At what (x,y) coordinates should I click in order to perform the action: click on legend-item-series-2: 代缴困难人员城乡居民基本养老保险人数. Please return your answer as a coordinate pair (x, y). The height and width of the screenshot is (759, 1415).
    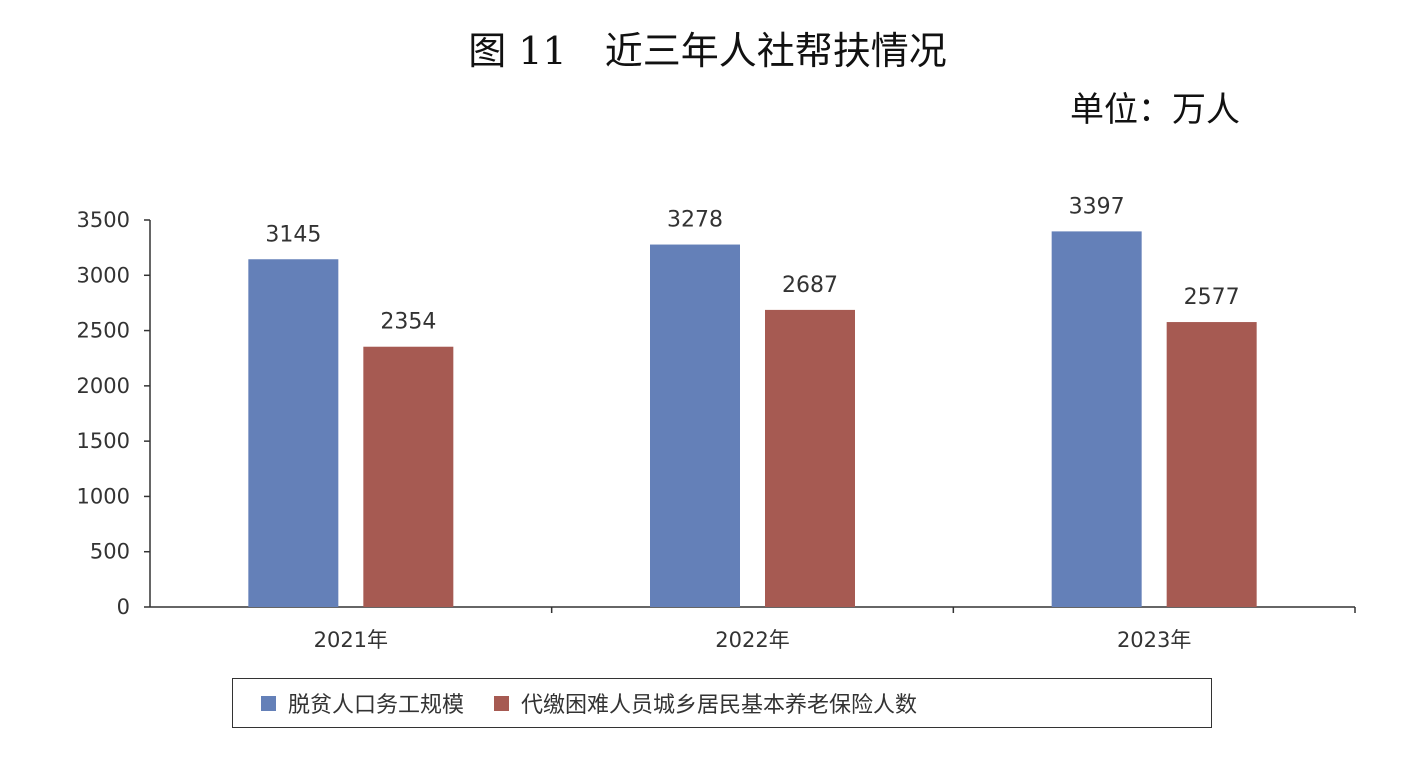
    Looking at the image, I should click on (705, 703).